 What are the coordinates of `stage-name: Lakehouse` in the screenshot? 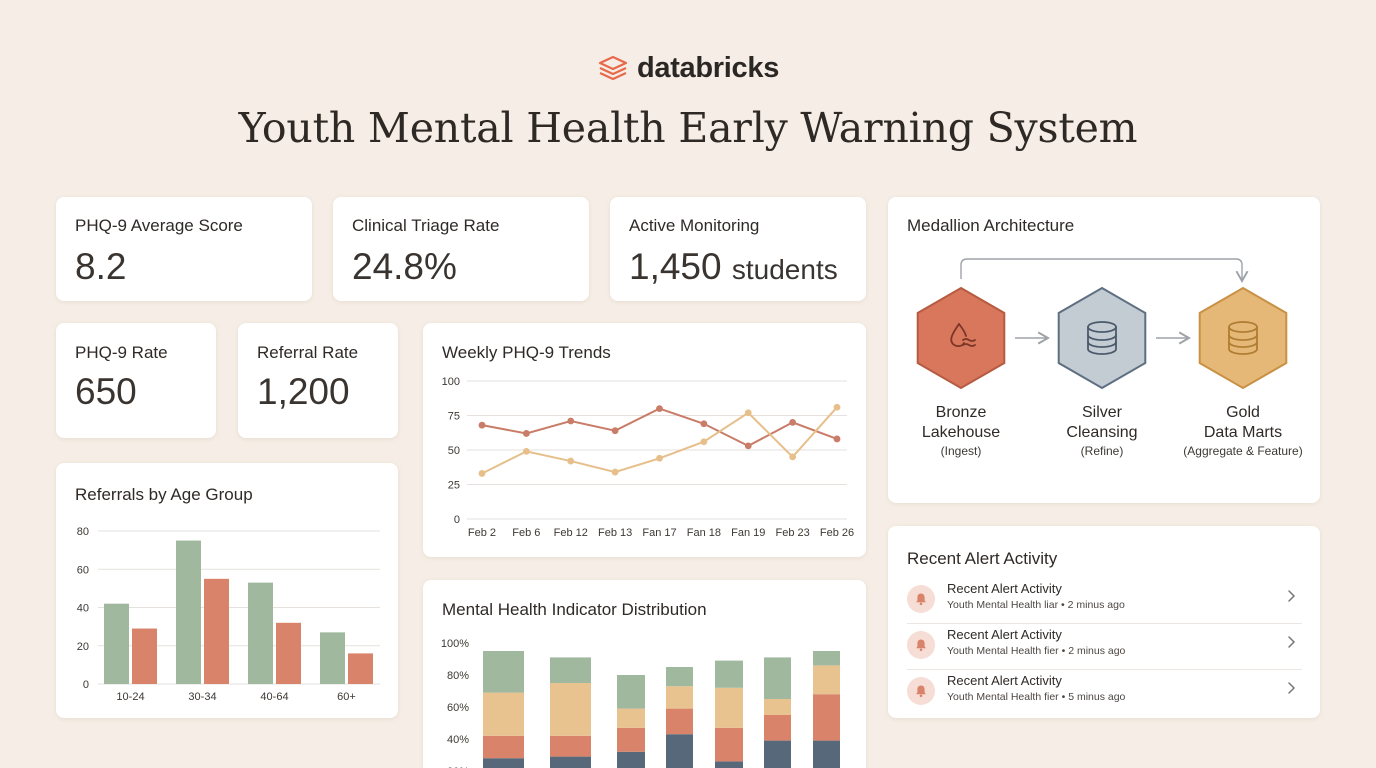 It's located at (961, 432).